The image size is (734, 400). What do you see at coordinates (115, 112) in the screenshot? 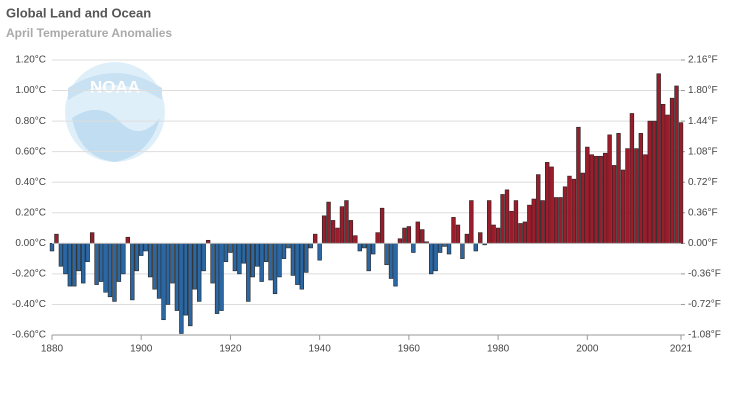
I see `noaa-logo: NOAA` at bounding box center [115, 112].